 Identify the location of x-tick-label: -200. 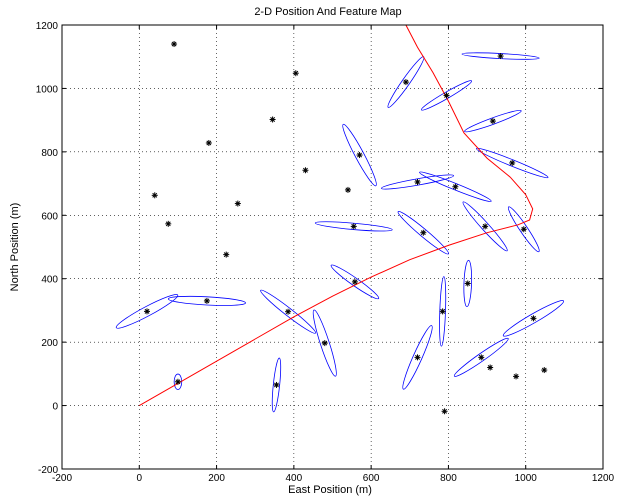
(62, 478).